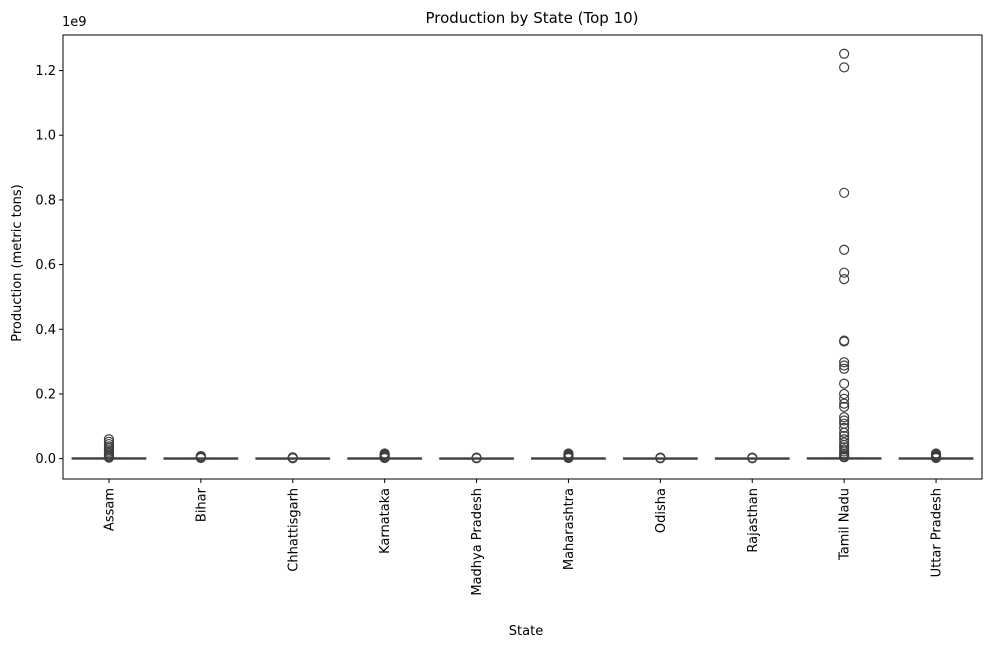 The image size is (1001, 648). I want to click on y-tick-label: 0.4, so click(45, 330).